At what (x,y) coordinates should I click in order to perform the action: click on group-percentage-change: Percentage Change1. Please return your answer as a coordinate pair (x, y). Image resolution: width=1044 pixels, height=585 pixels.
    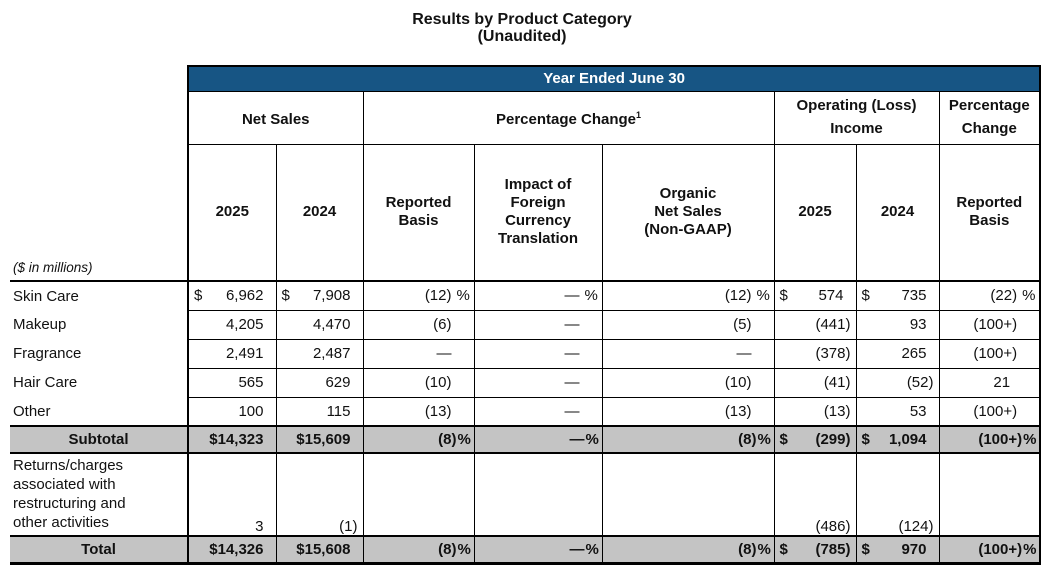
    Looking at the image, I should click on (568, 117).